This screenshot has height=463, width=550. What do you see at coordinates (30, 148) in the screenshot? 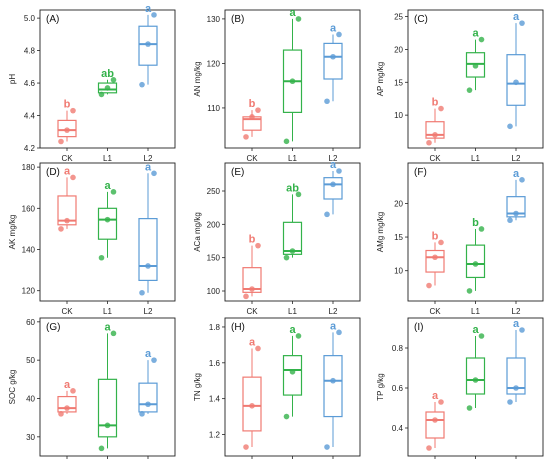
I see `y-tick-label: 4.2` at bounding box center [30, 148].